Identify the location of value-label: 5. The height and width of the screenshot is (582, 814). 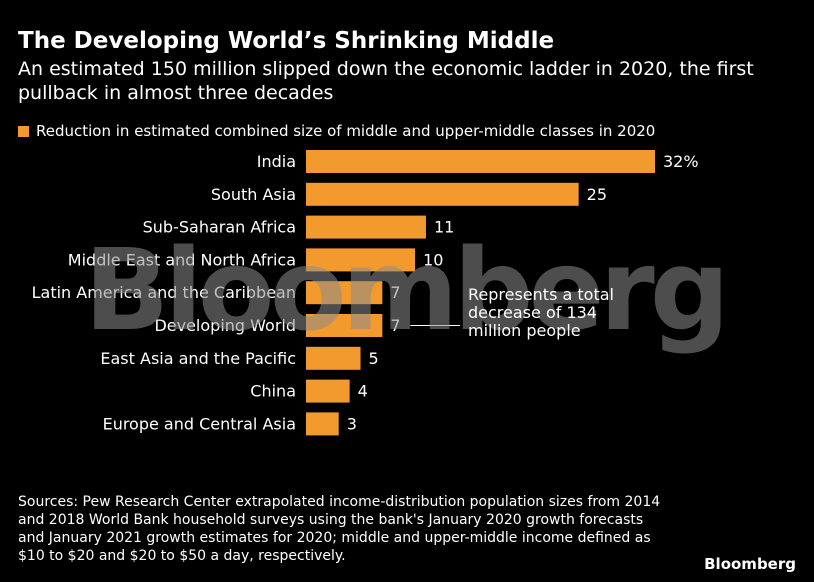
(374, 358).